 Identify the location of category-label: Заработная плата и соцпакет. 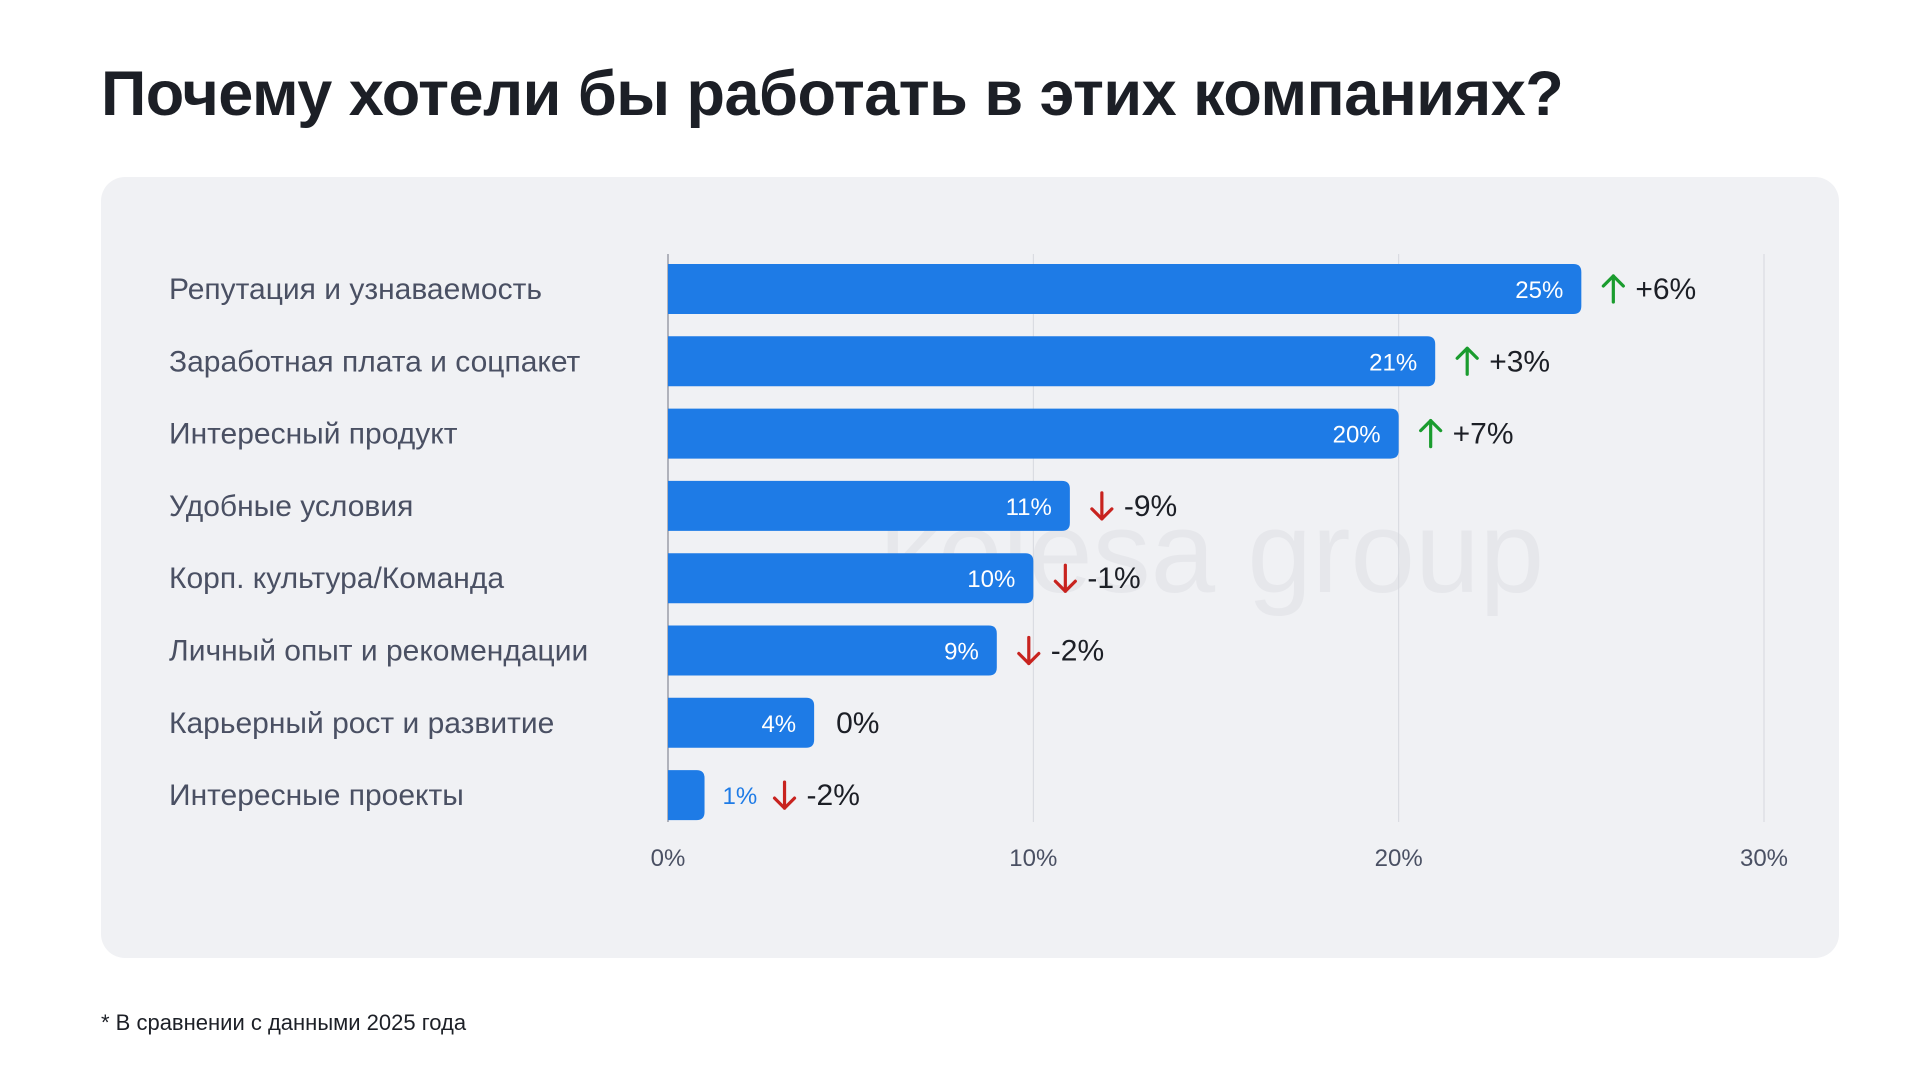
(375, 361).